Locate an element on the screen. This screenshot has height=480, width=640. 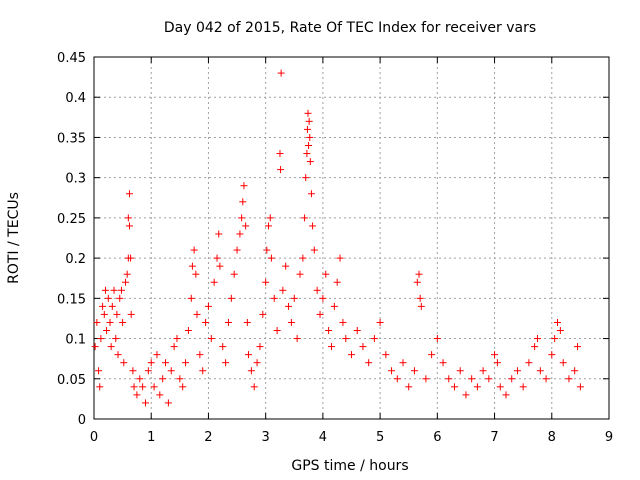
y-tick-label: 0.3 is located at coordinates (75, 179).